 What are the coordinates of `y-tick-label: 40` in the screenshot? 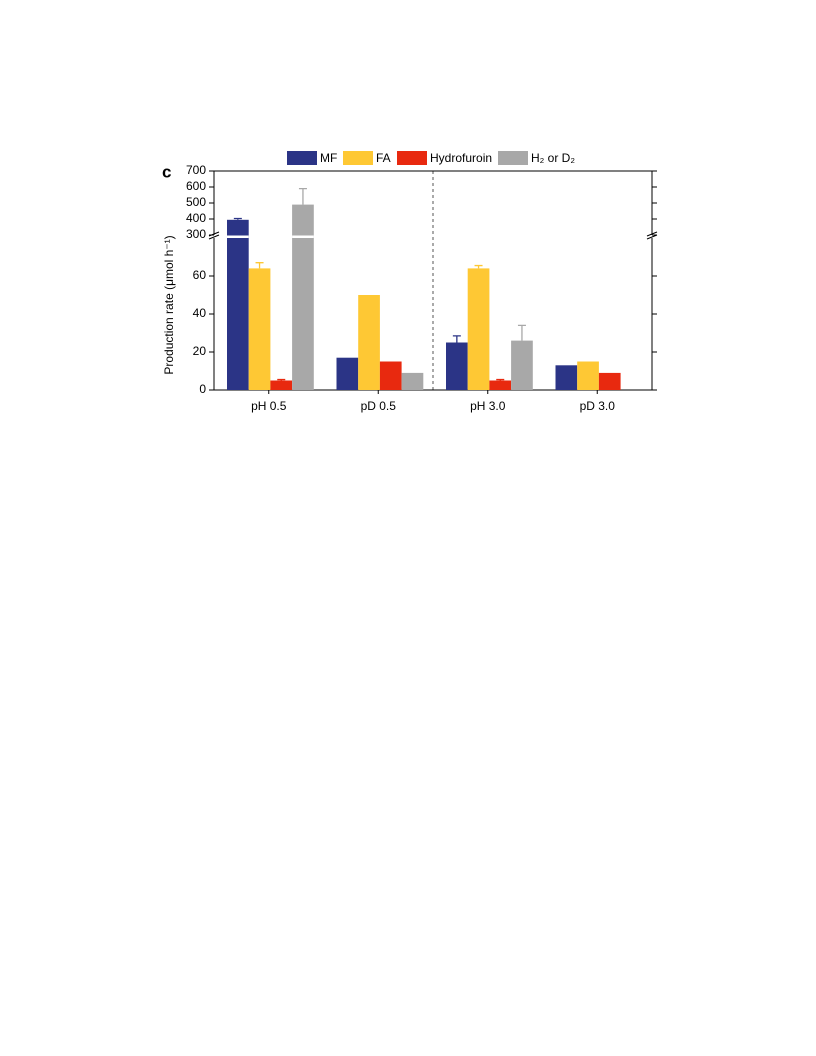 It's located at (200, 313).